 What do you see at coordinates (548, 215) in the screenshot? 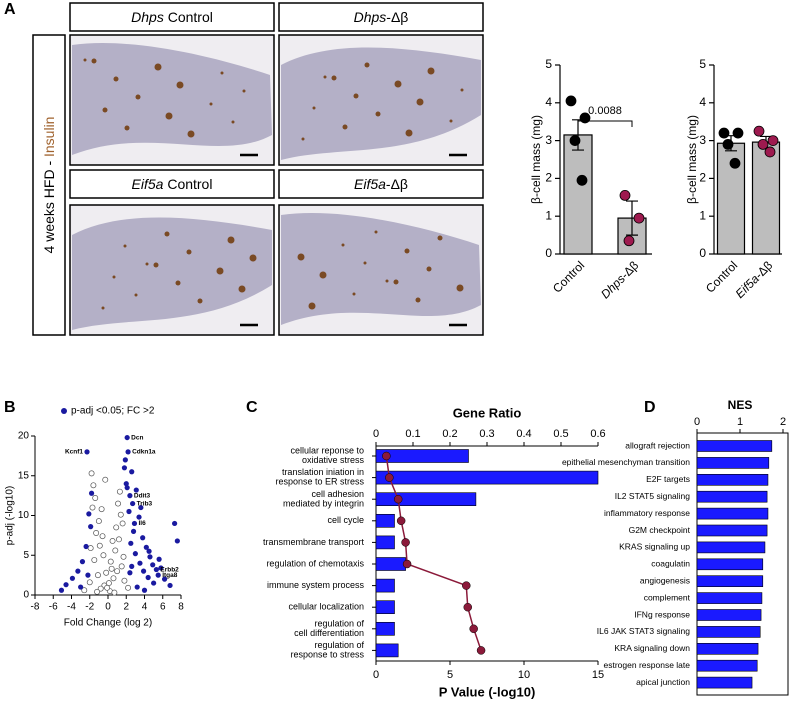
I see `y-tick-label: 1` at bounding box center [548, 215].